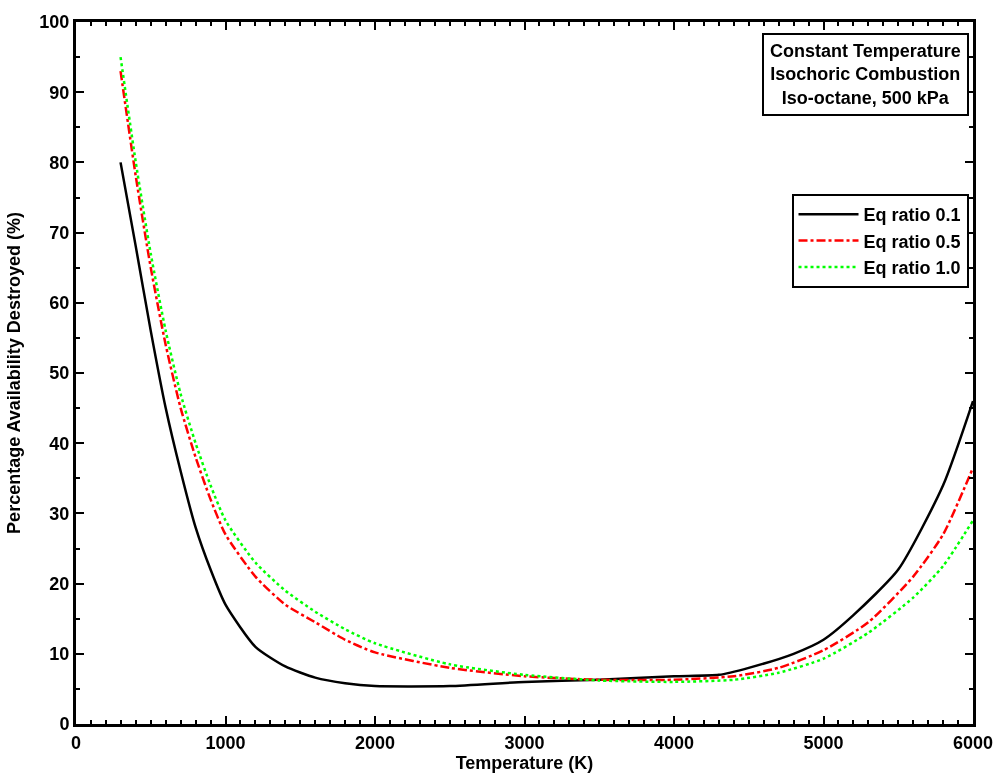 The width and height of the screenshot is (1005, 781). What do you see at coordinates (59, 232) in the screenshot?
I see `y-tick-label: 70` at bounding box center [59, 232].